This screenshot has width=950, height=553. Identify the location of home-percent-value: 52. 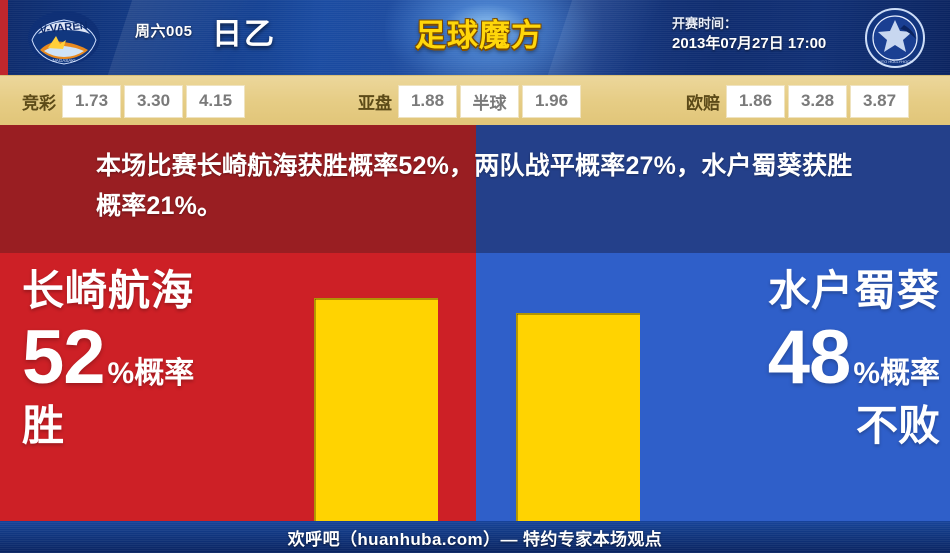
(64, 357).